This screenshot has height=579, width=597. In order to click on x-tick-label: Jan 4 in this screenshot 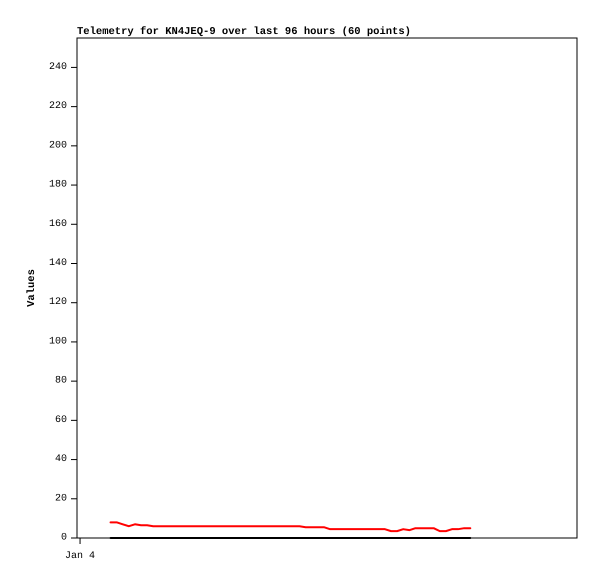, I will do `click(80, 556)`.